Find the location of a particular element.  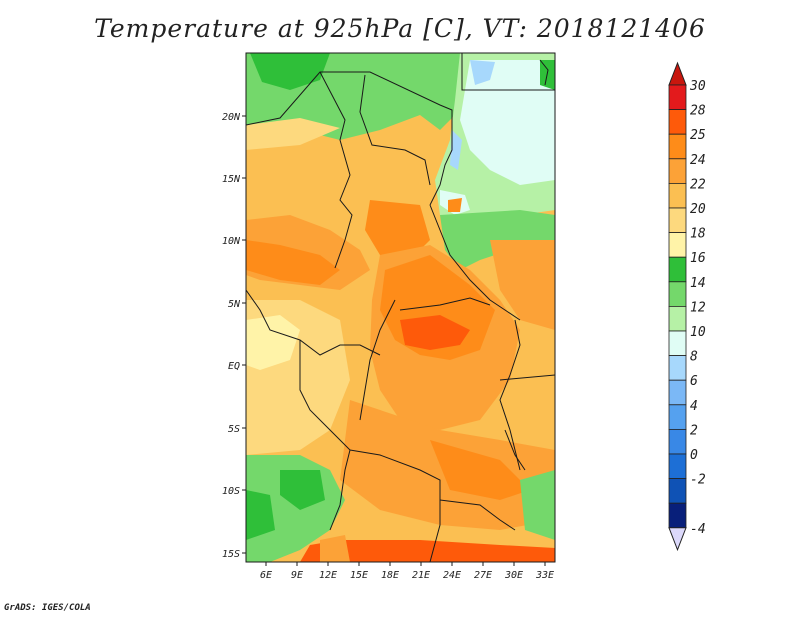

lat-label-eq: EQ is located at coordinates (234, 366).